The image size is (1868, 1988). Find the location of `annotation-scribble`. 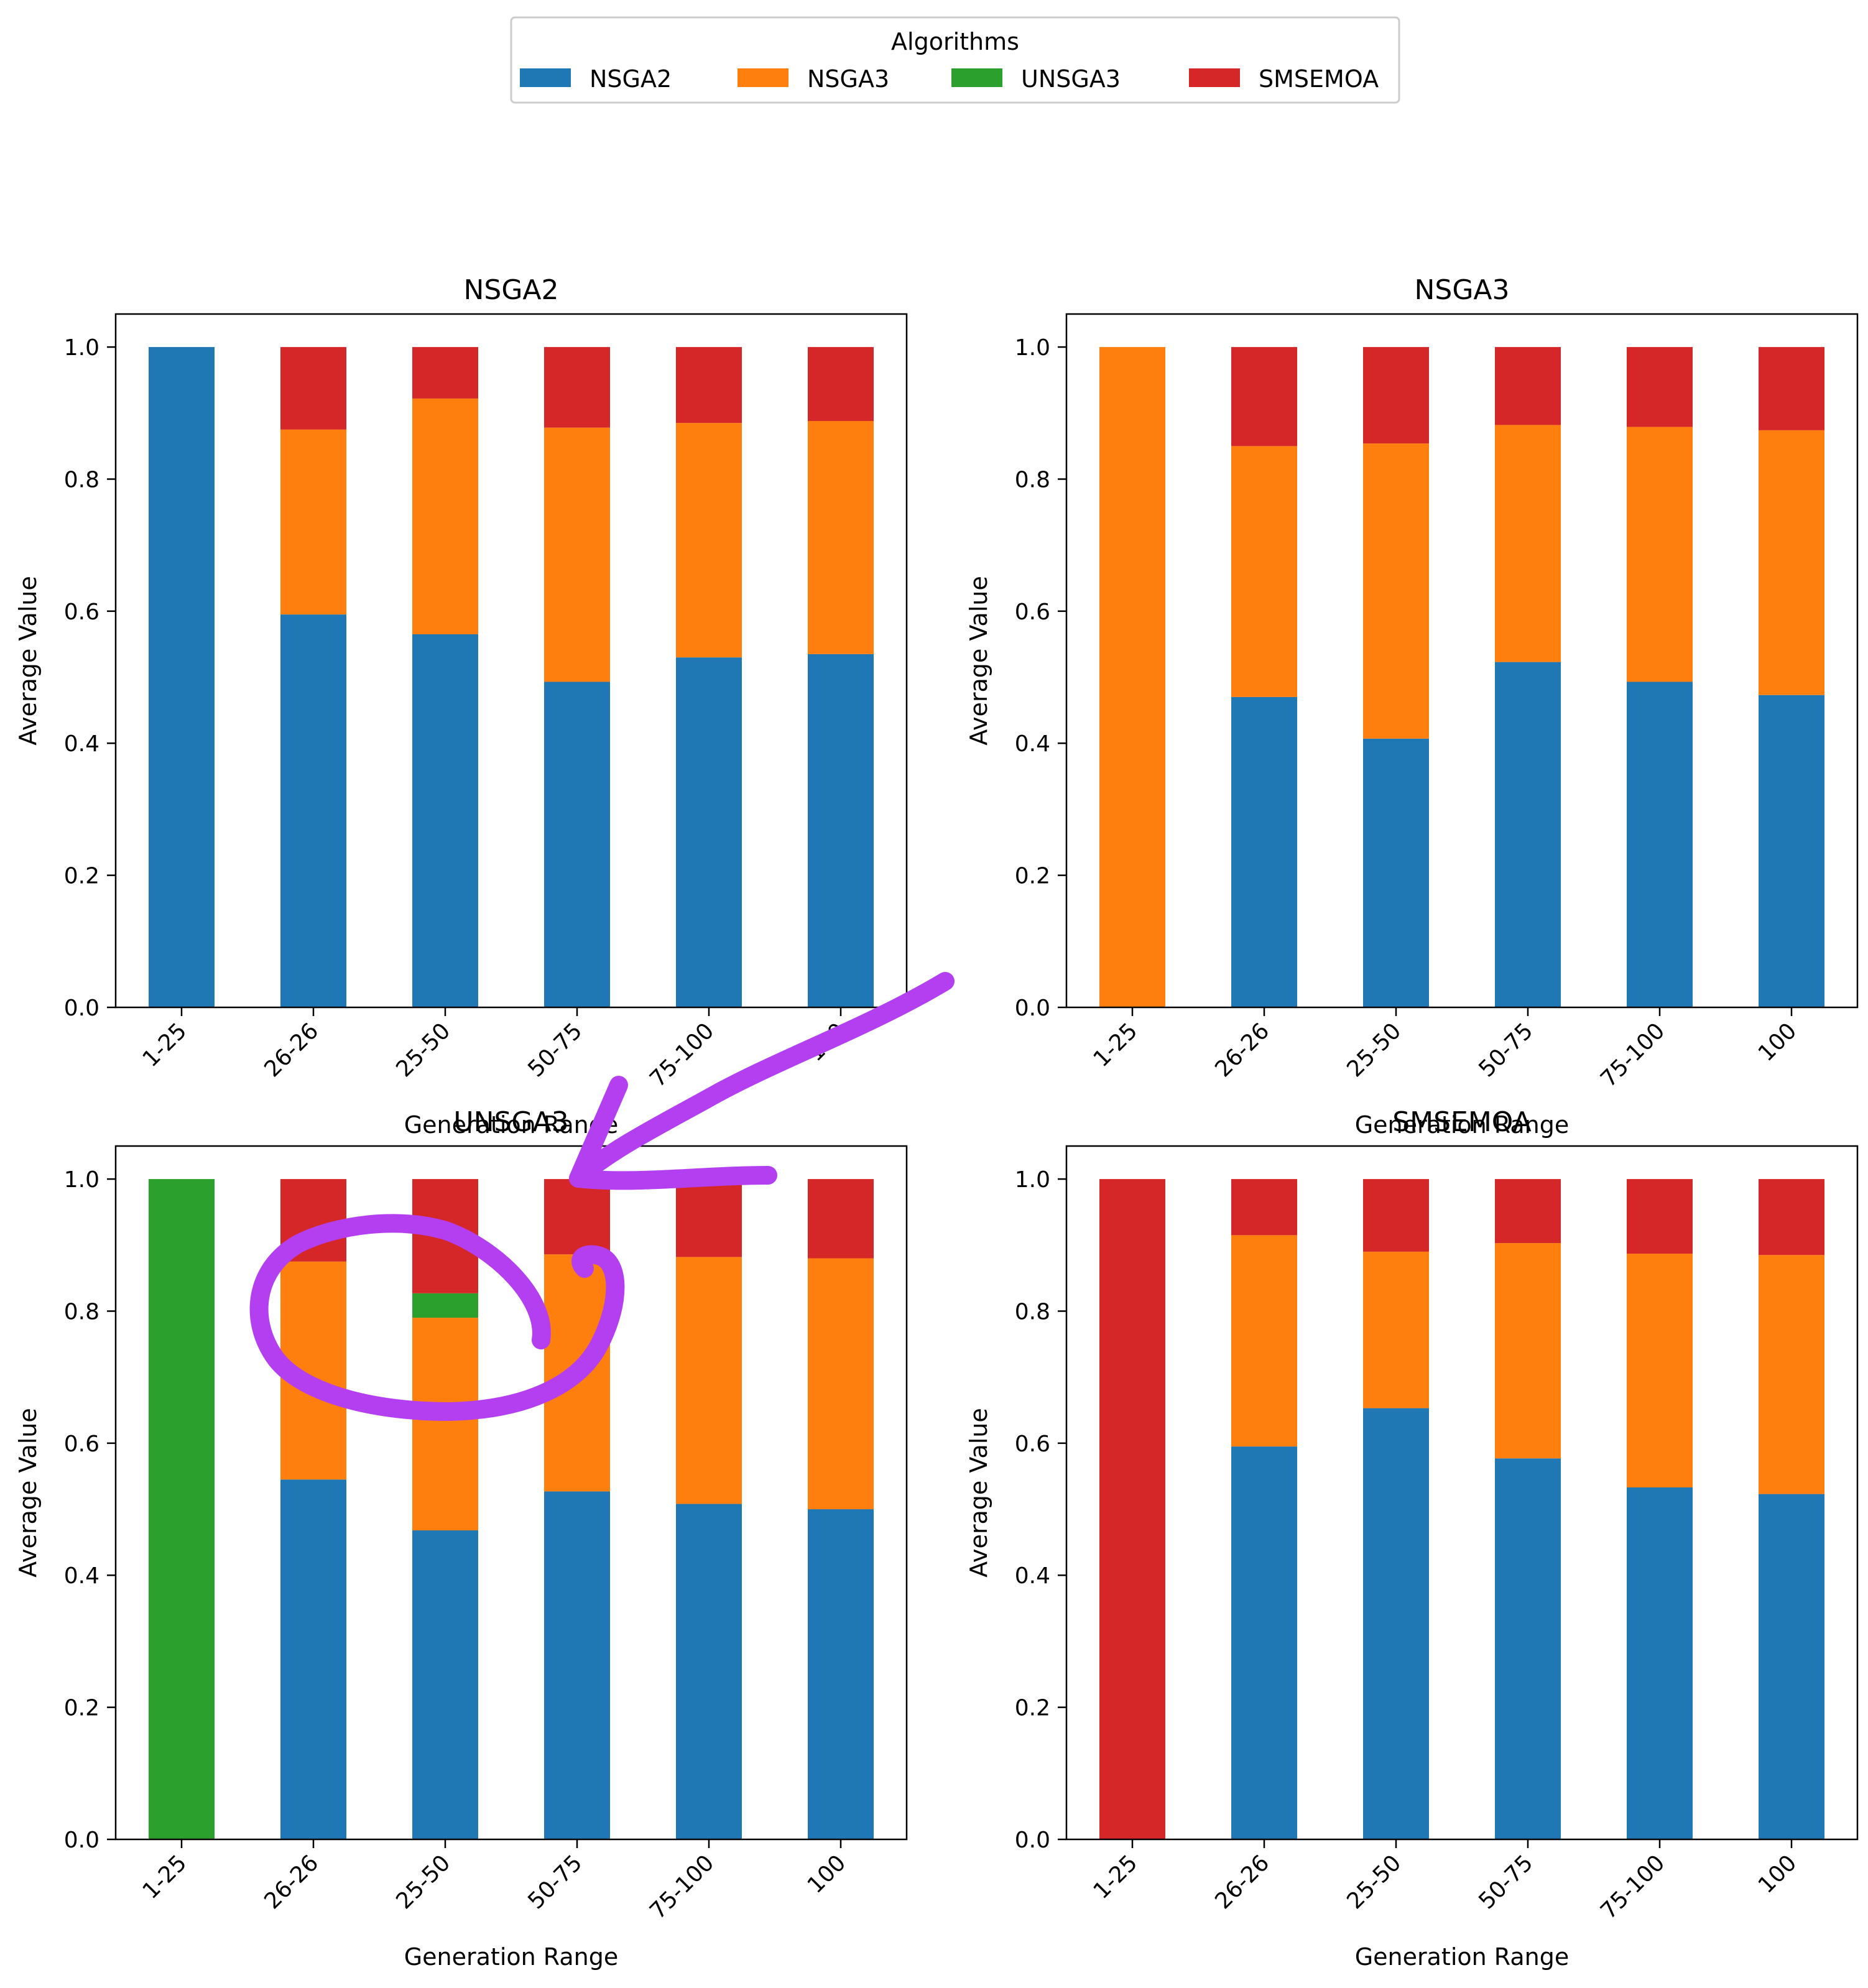

annotation-scribble is located at coordinates (602, 1196).